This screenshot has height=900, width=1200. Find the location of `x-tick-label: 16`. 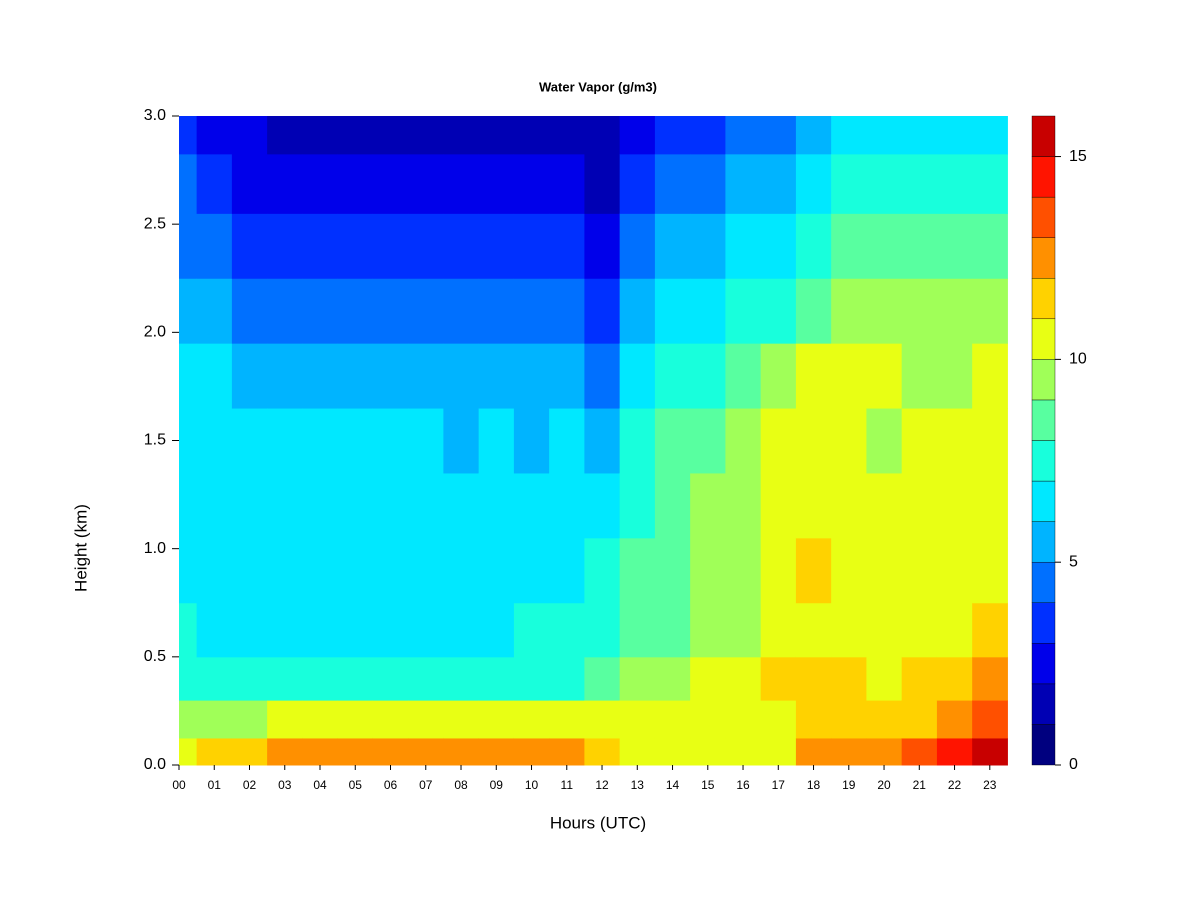

x-tick-label: 16 is located at coordinates (743, 785).